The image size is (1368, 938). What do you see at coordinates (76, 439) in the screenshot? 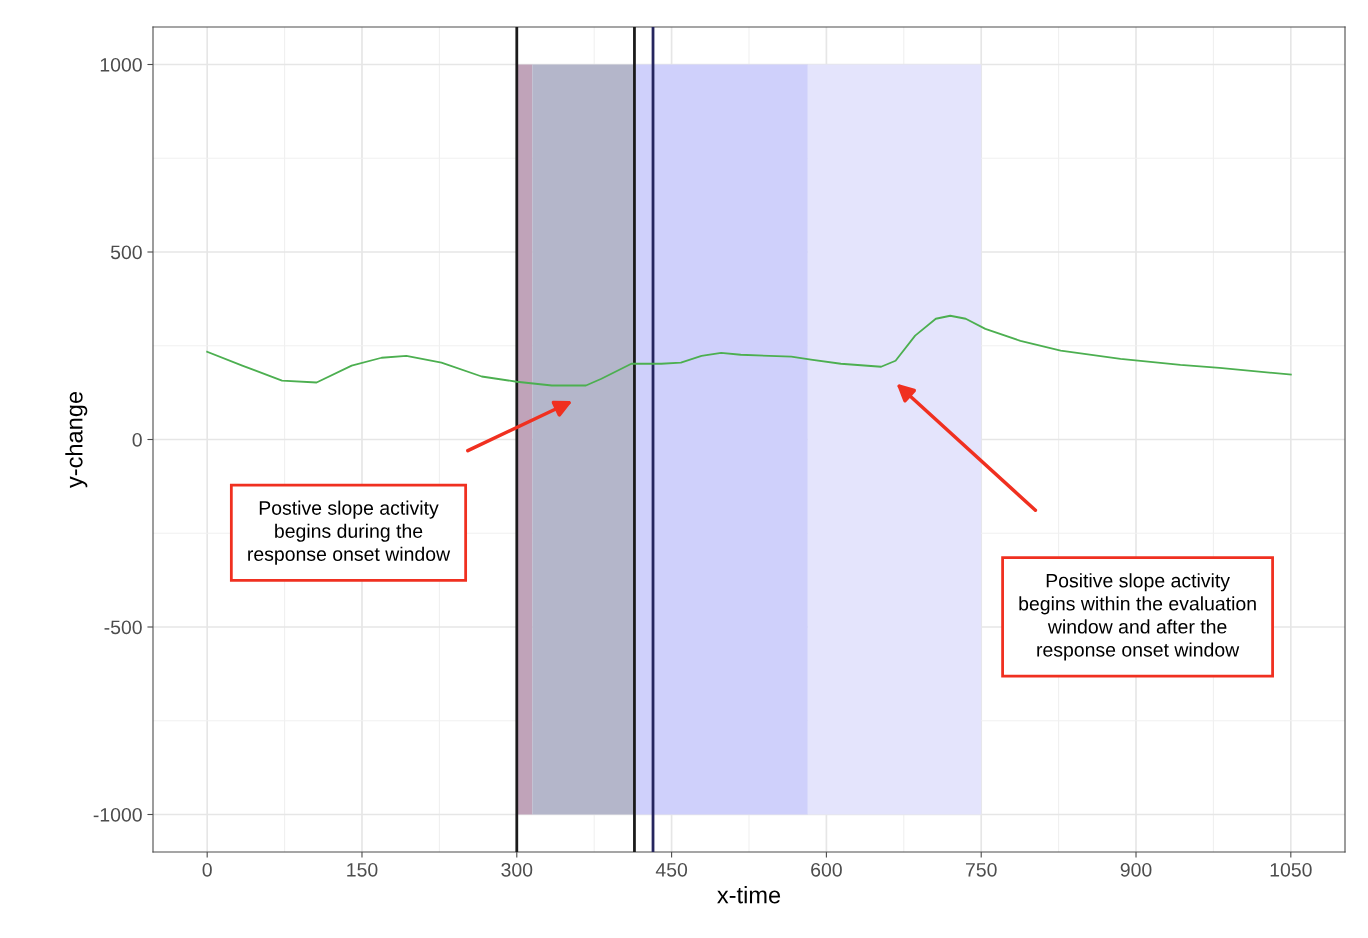
I see `y-axis-title: y-change` at bounding box center [76, 439].